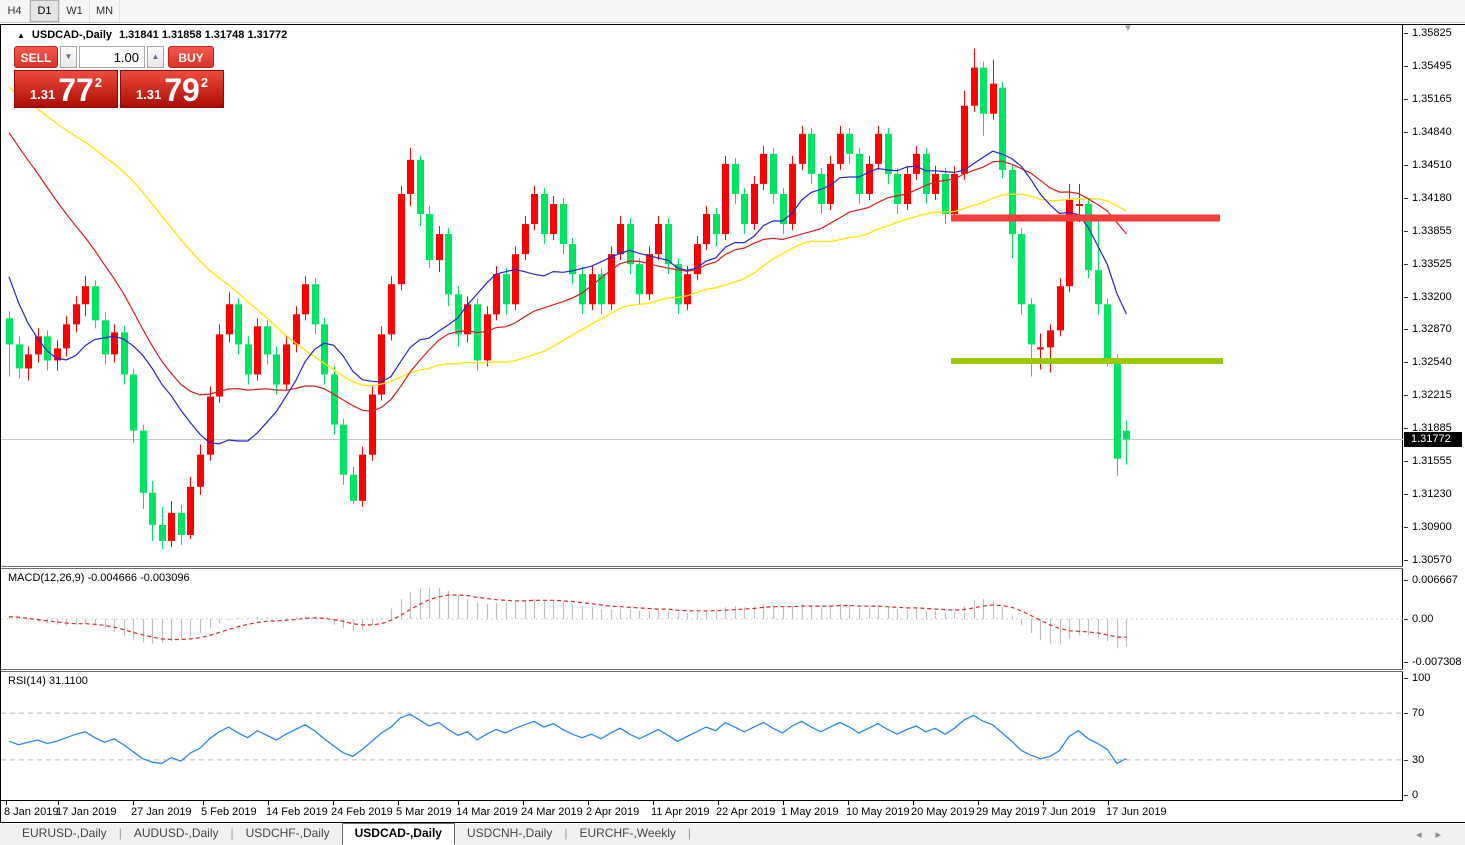 This screenshot has width=1465, height=845. I want to click on axis-label: 1.35825, so click(1432, 33).